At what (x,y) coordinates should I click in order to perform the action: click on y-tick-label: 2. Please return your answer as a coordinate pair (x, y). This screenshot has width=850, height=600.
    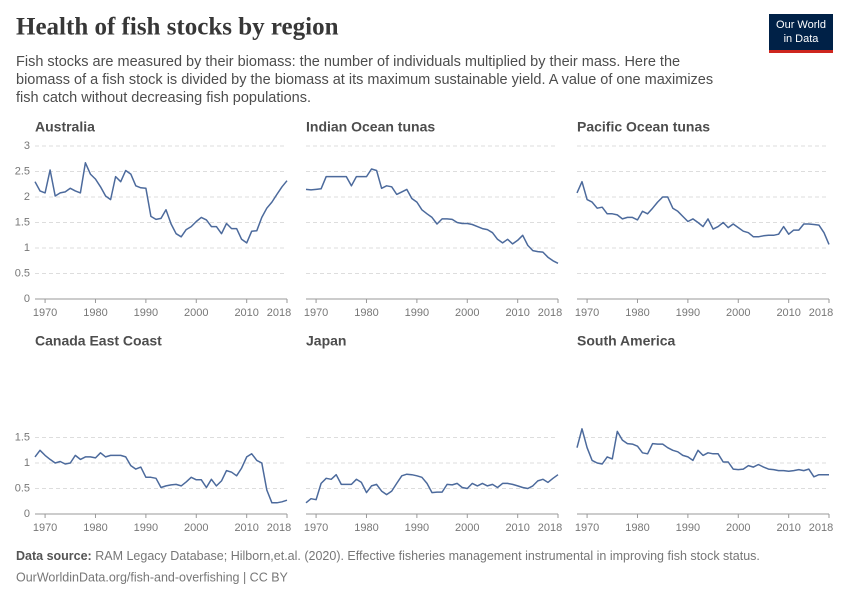
    Looking at the image, I should click on (27, 197).